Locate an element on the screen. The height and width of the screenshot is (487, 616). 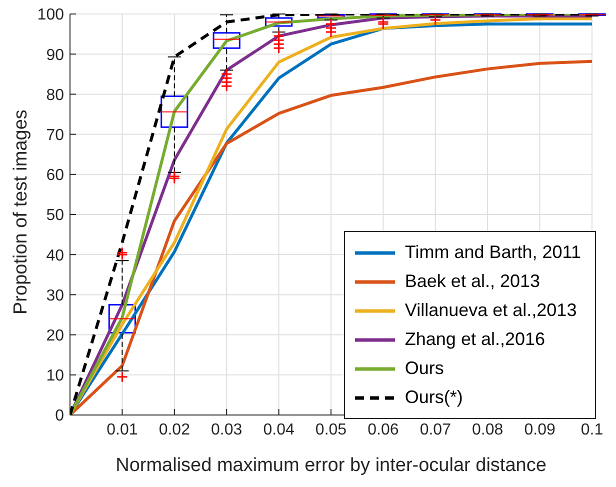
y-tick-label: 40 is located at coordinates (55, 255).